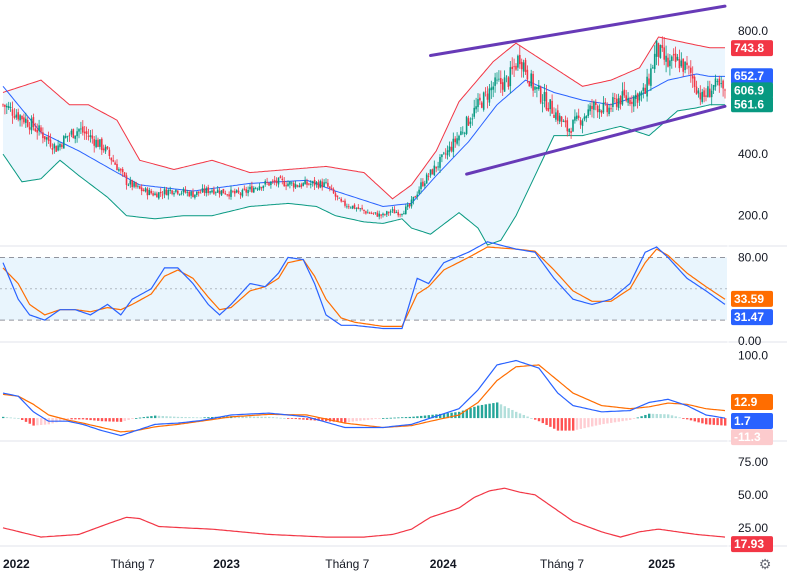 The image size is (787, 583). I want to click on gear-icon: ⚙, so click(765, 565).